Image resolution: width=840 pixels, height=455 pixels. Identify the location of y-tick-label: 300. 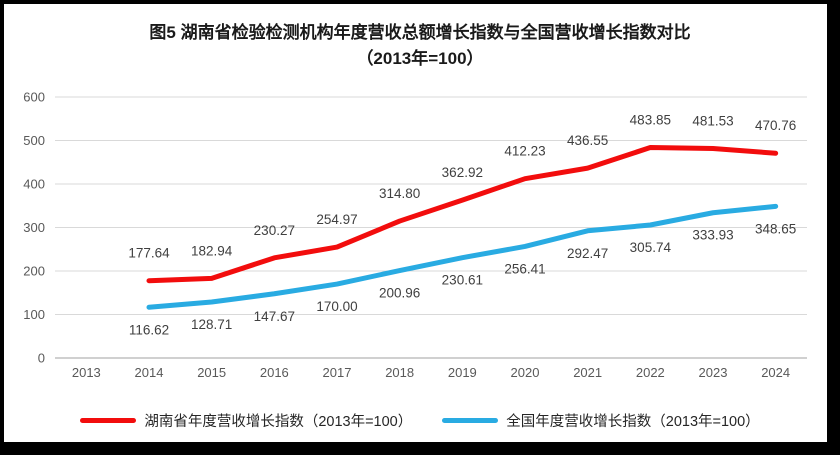
(34, 227).